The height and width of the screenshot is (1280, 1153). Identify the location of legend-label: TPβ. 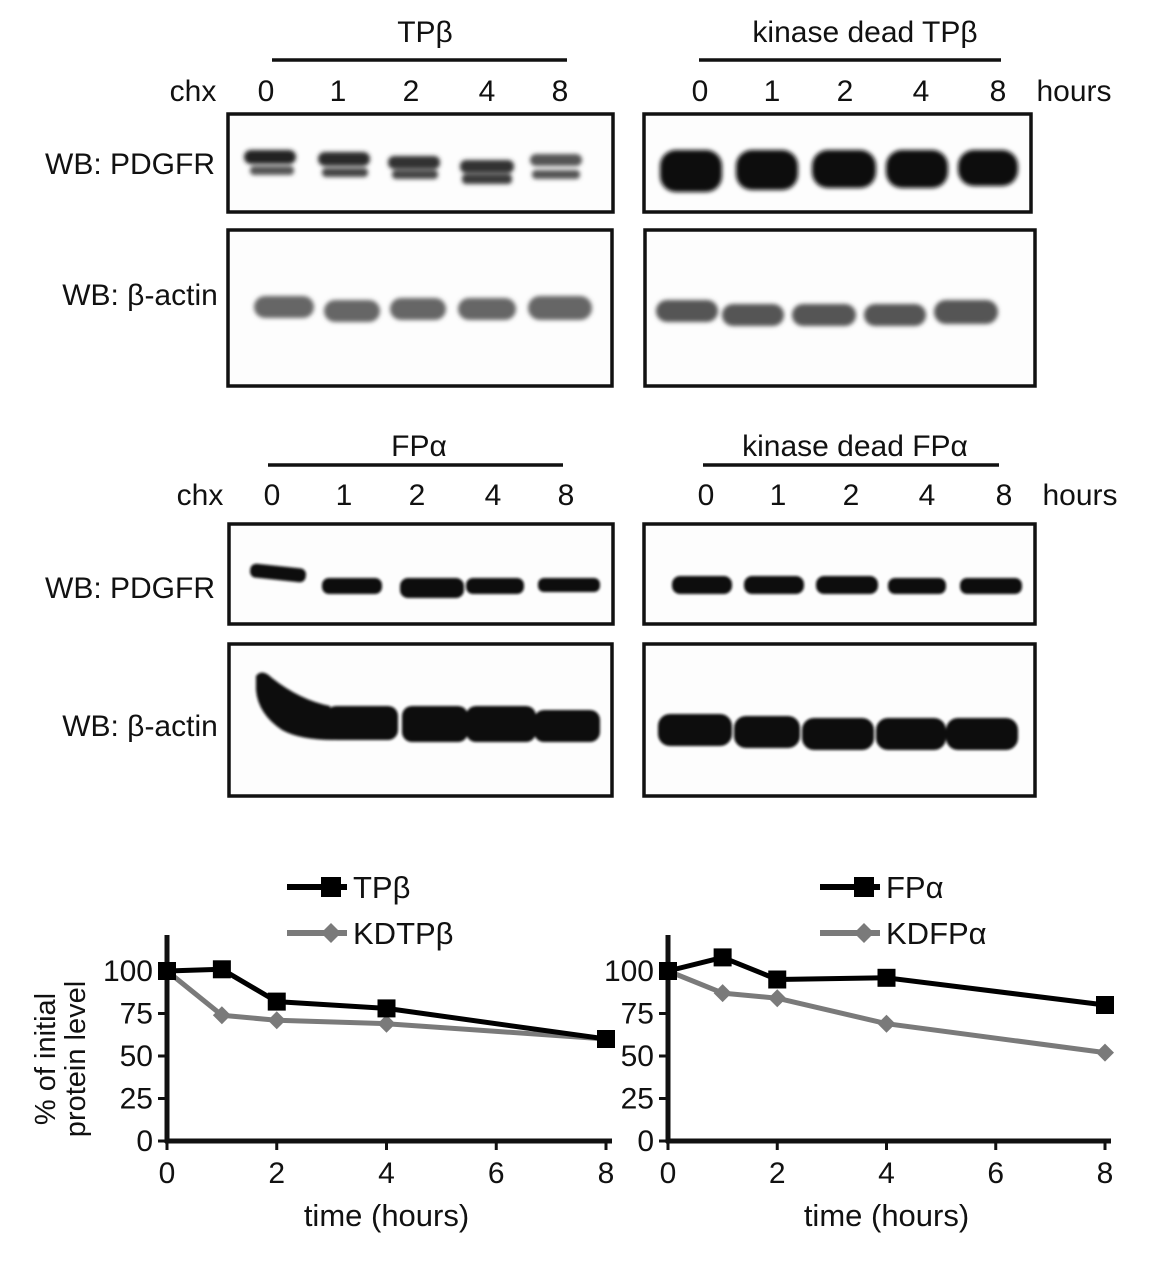
(381, 887).